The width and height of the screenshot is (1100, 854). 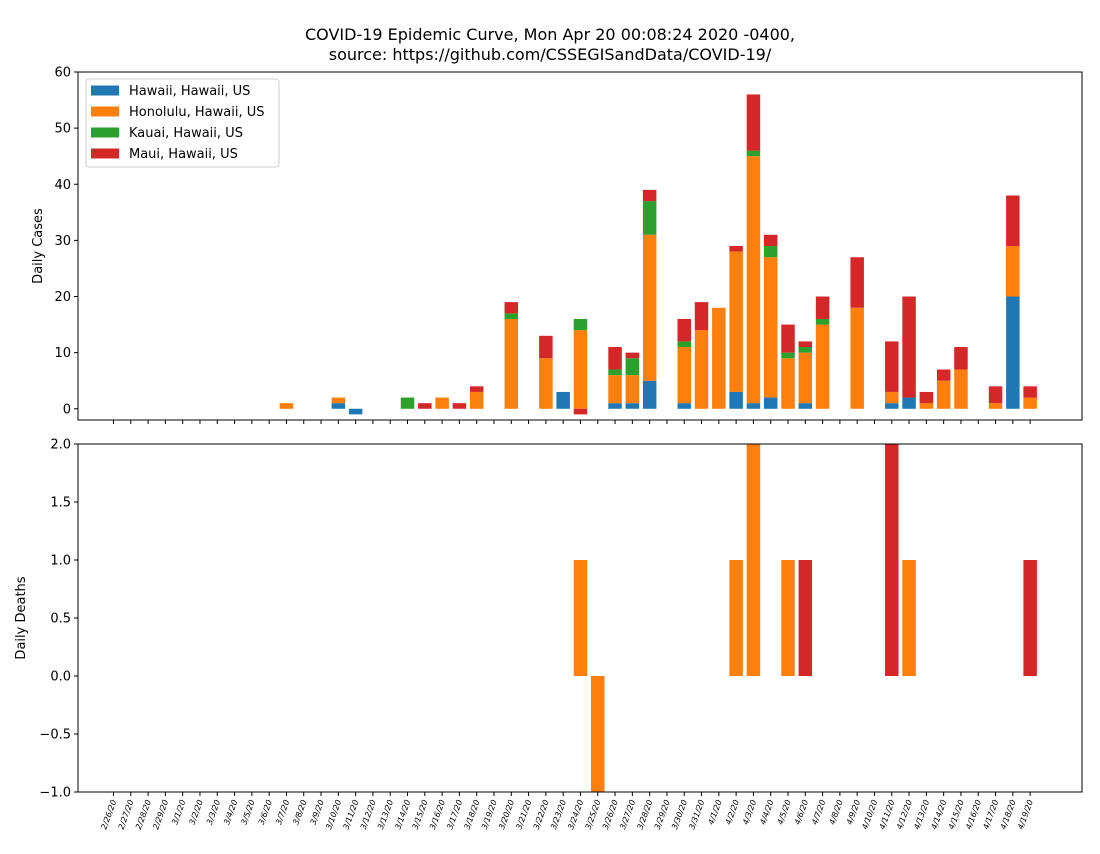 I want to click on deaths-ytick-label: −0.5, so click(x=55, y=735).